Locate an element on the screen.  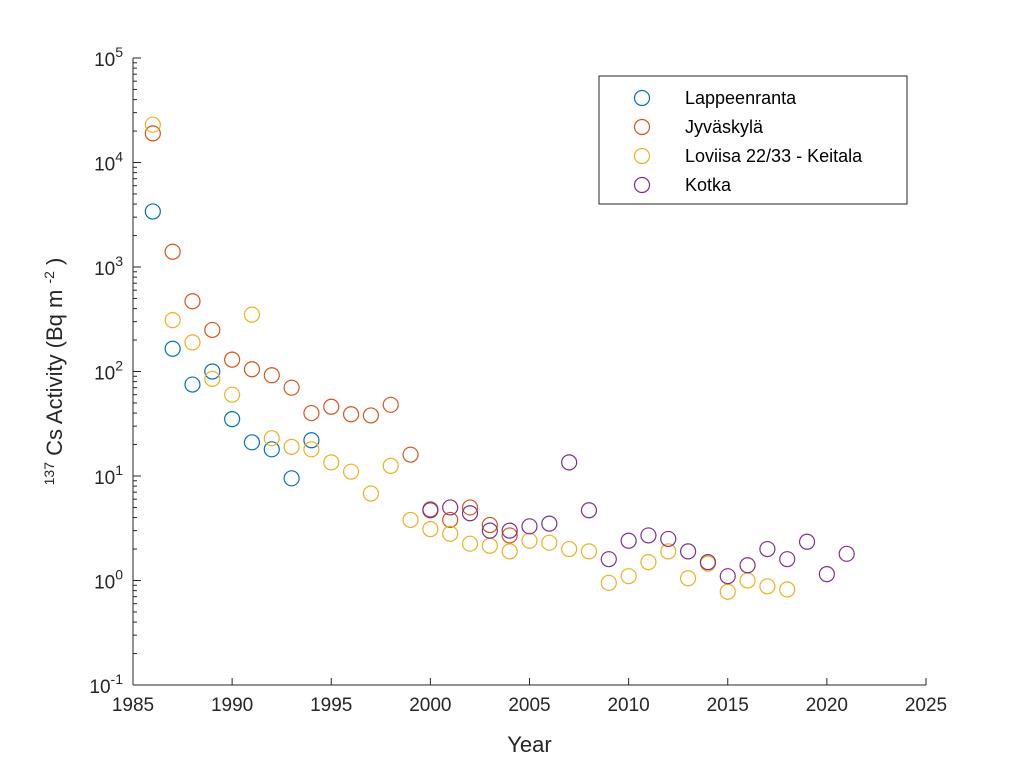
x-axis-label: Year is located at coordinates (529, 744).